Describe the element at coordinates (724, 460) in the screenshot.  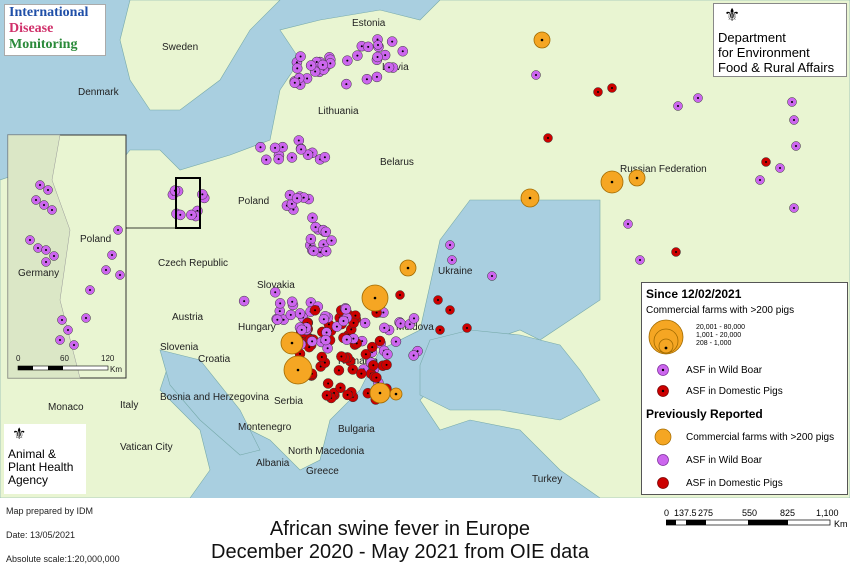
I see `legend-prev-wild-boar: ASF in Wild Boar` at that location.